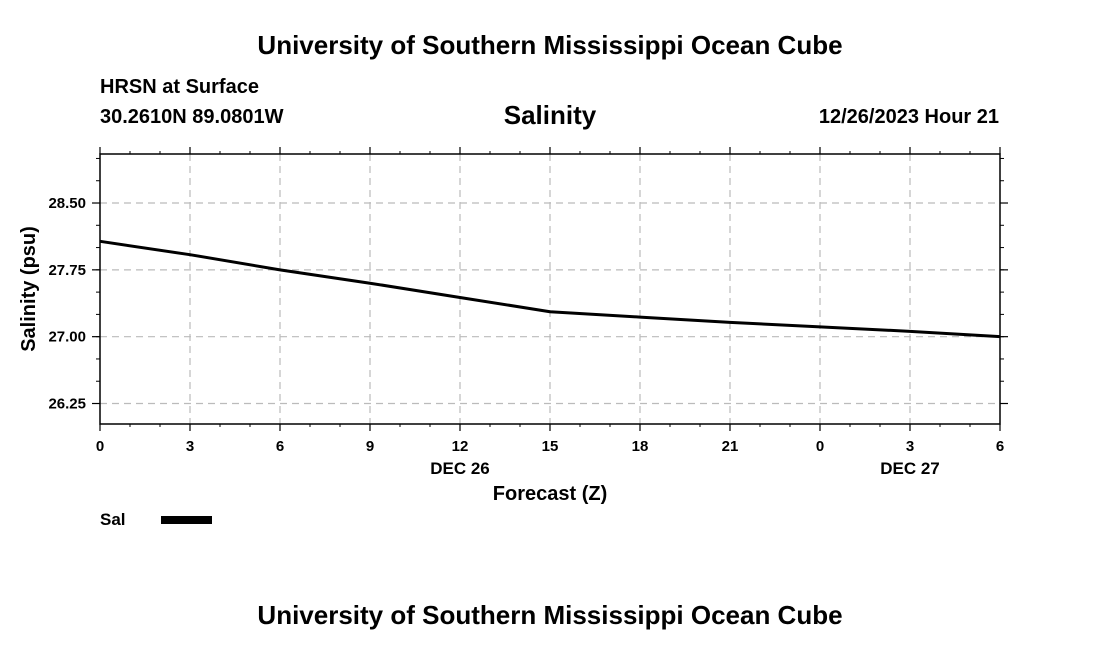 The width and height of the screenshot is (1100, 650). What do you see at coordinates (550, 446) in the screenshot?
I see `x-tick-label: 15` at bounding box center [550, 446].